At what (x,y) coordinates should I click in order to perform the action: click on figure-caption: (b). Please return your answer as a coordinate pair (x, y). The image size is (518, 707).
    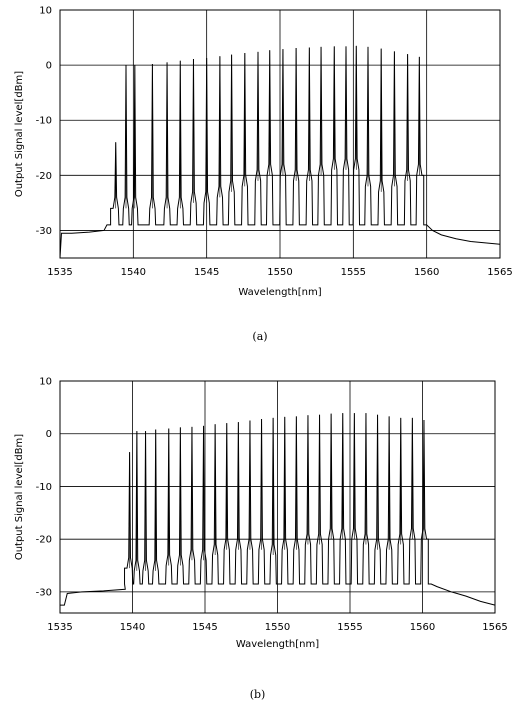
    Looking at the image, I should click on (258, 694).